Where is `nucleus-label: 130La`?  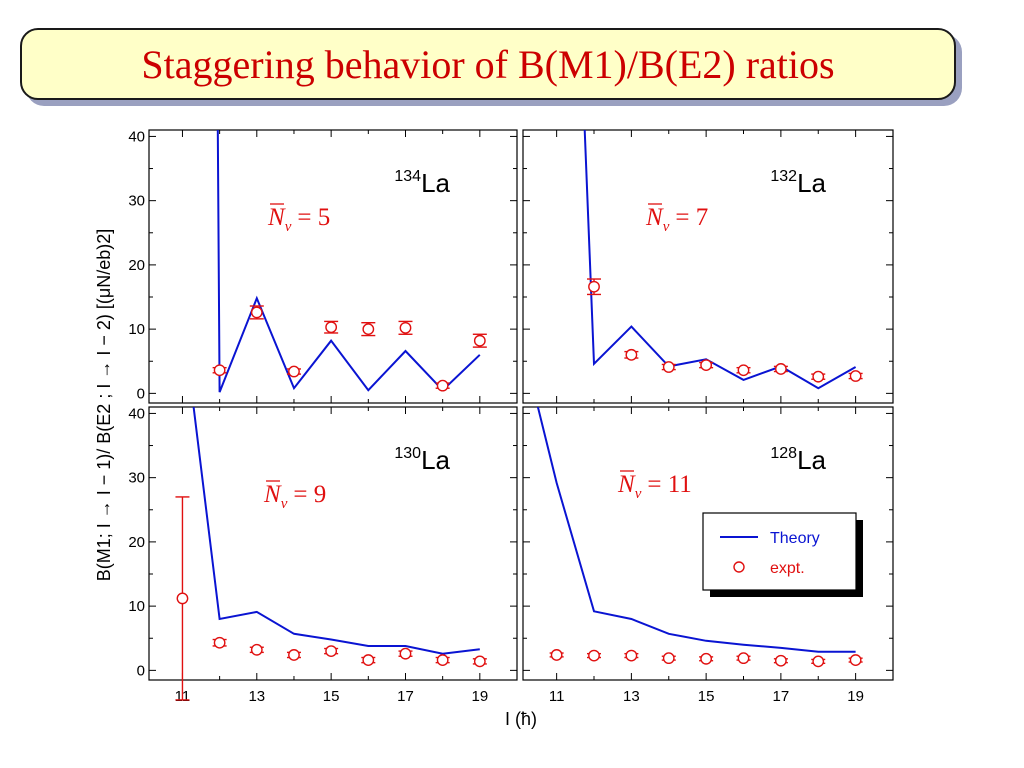 nucleus-label: 130La is located at coordinates (422, 460).